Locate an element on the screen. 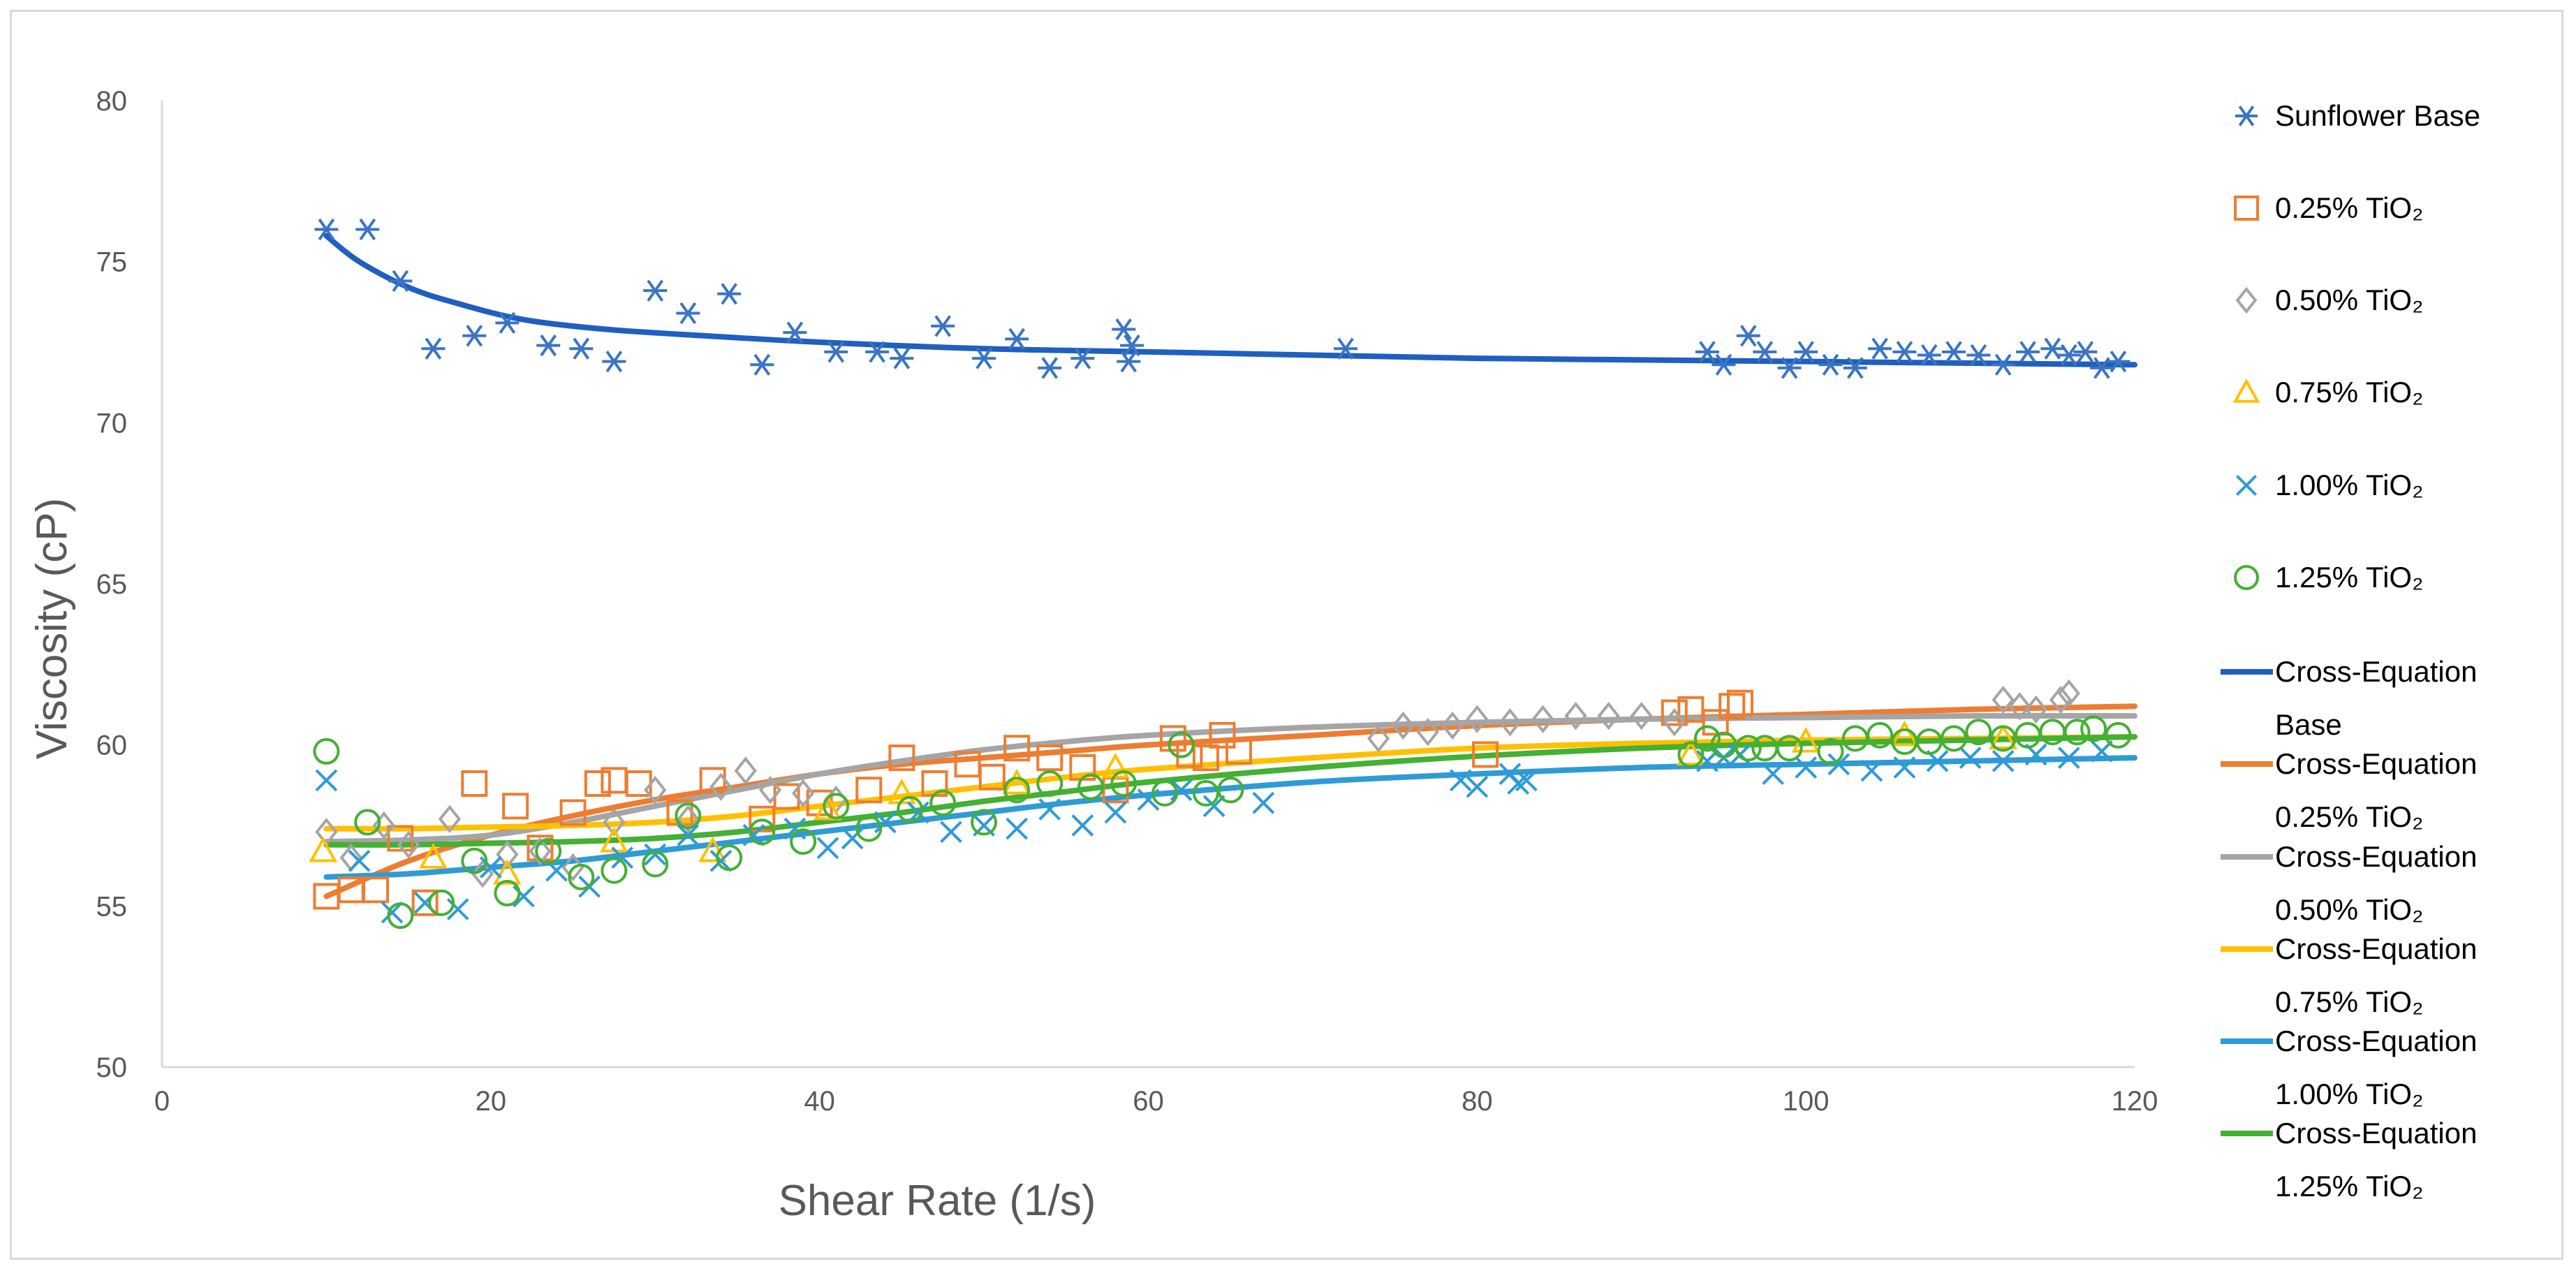  y-tick-label: 50 is located at coordinates (112, 1067).